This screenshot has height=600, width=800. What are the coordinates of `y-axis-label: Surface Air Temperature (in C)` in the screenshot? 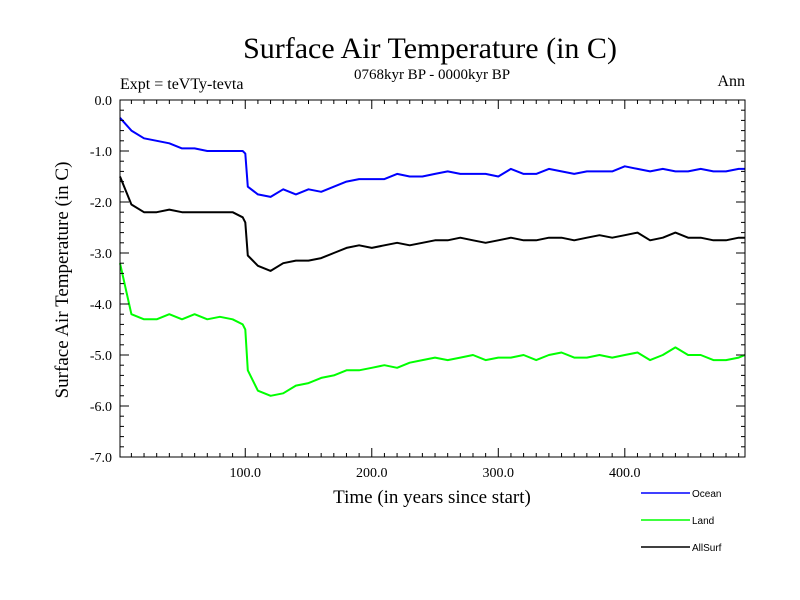 It's located at (62, 280).